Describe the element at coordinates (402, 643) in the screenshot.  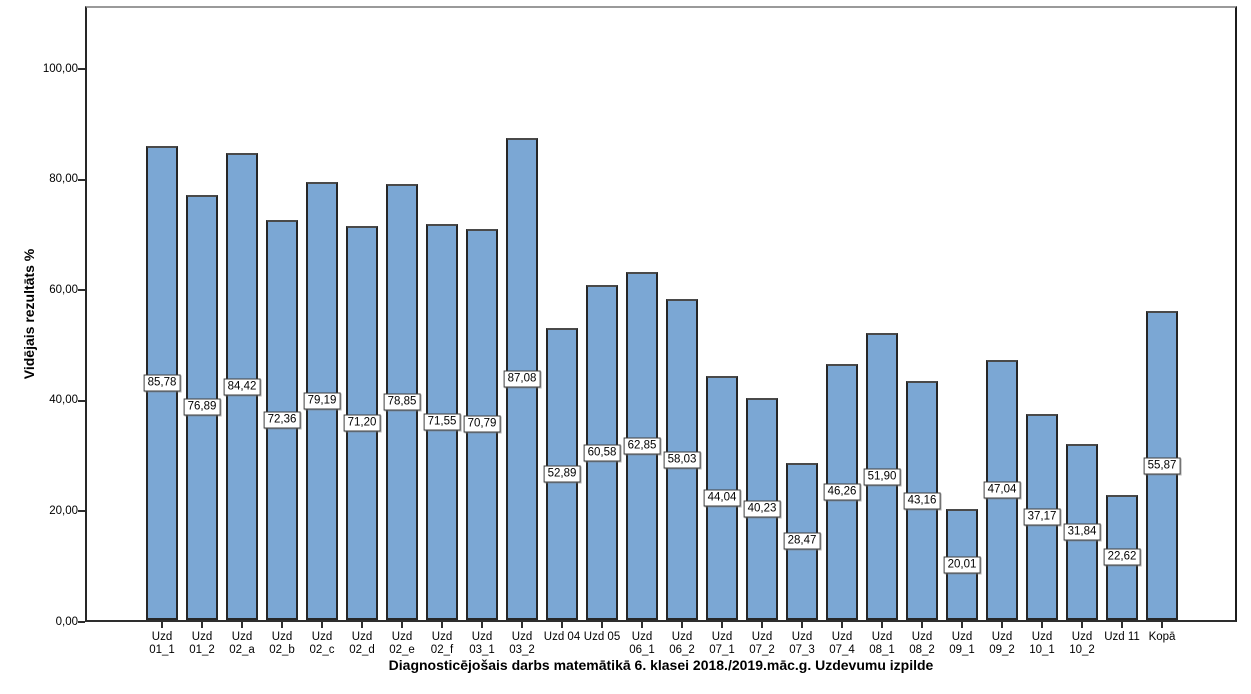
I see `x-category-label: Uzd 02_e` at that location.